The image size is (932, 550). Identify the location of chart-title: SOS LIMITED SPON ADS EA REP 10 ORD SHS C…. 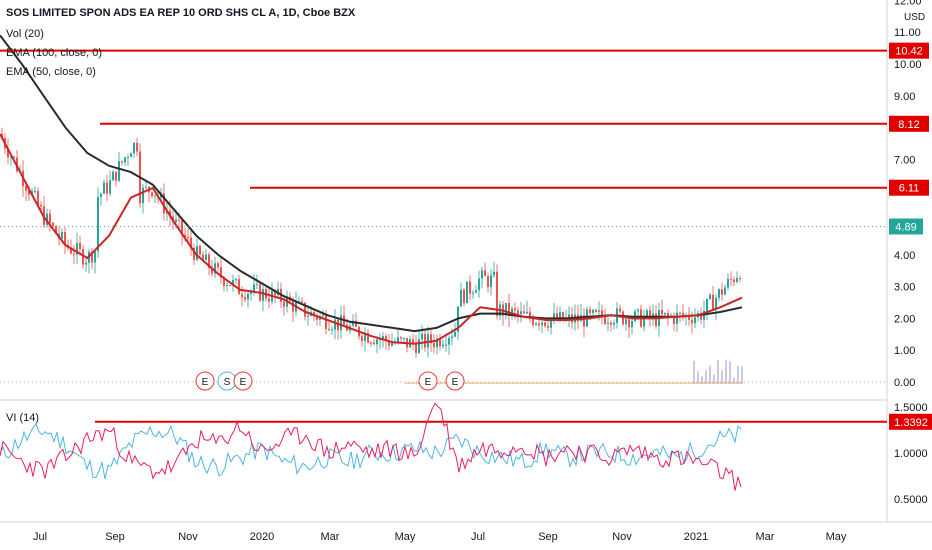
(181, 13).